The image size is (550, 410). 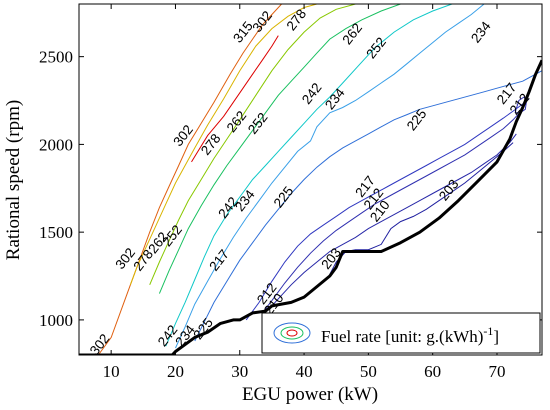 I want to click on x-tick-label-10: 10, so click(x=111, y=371).